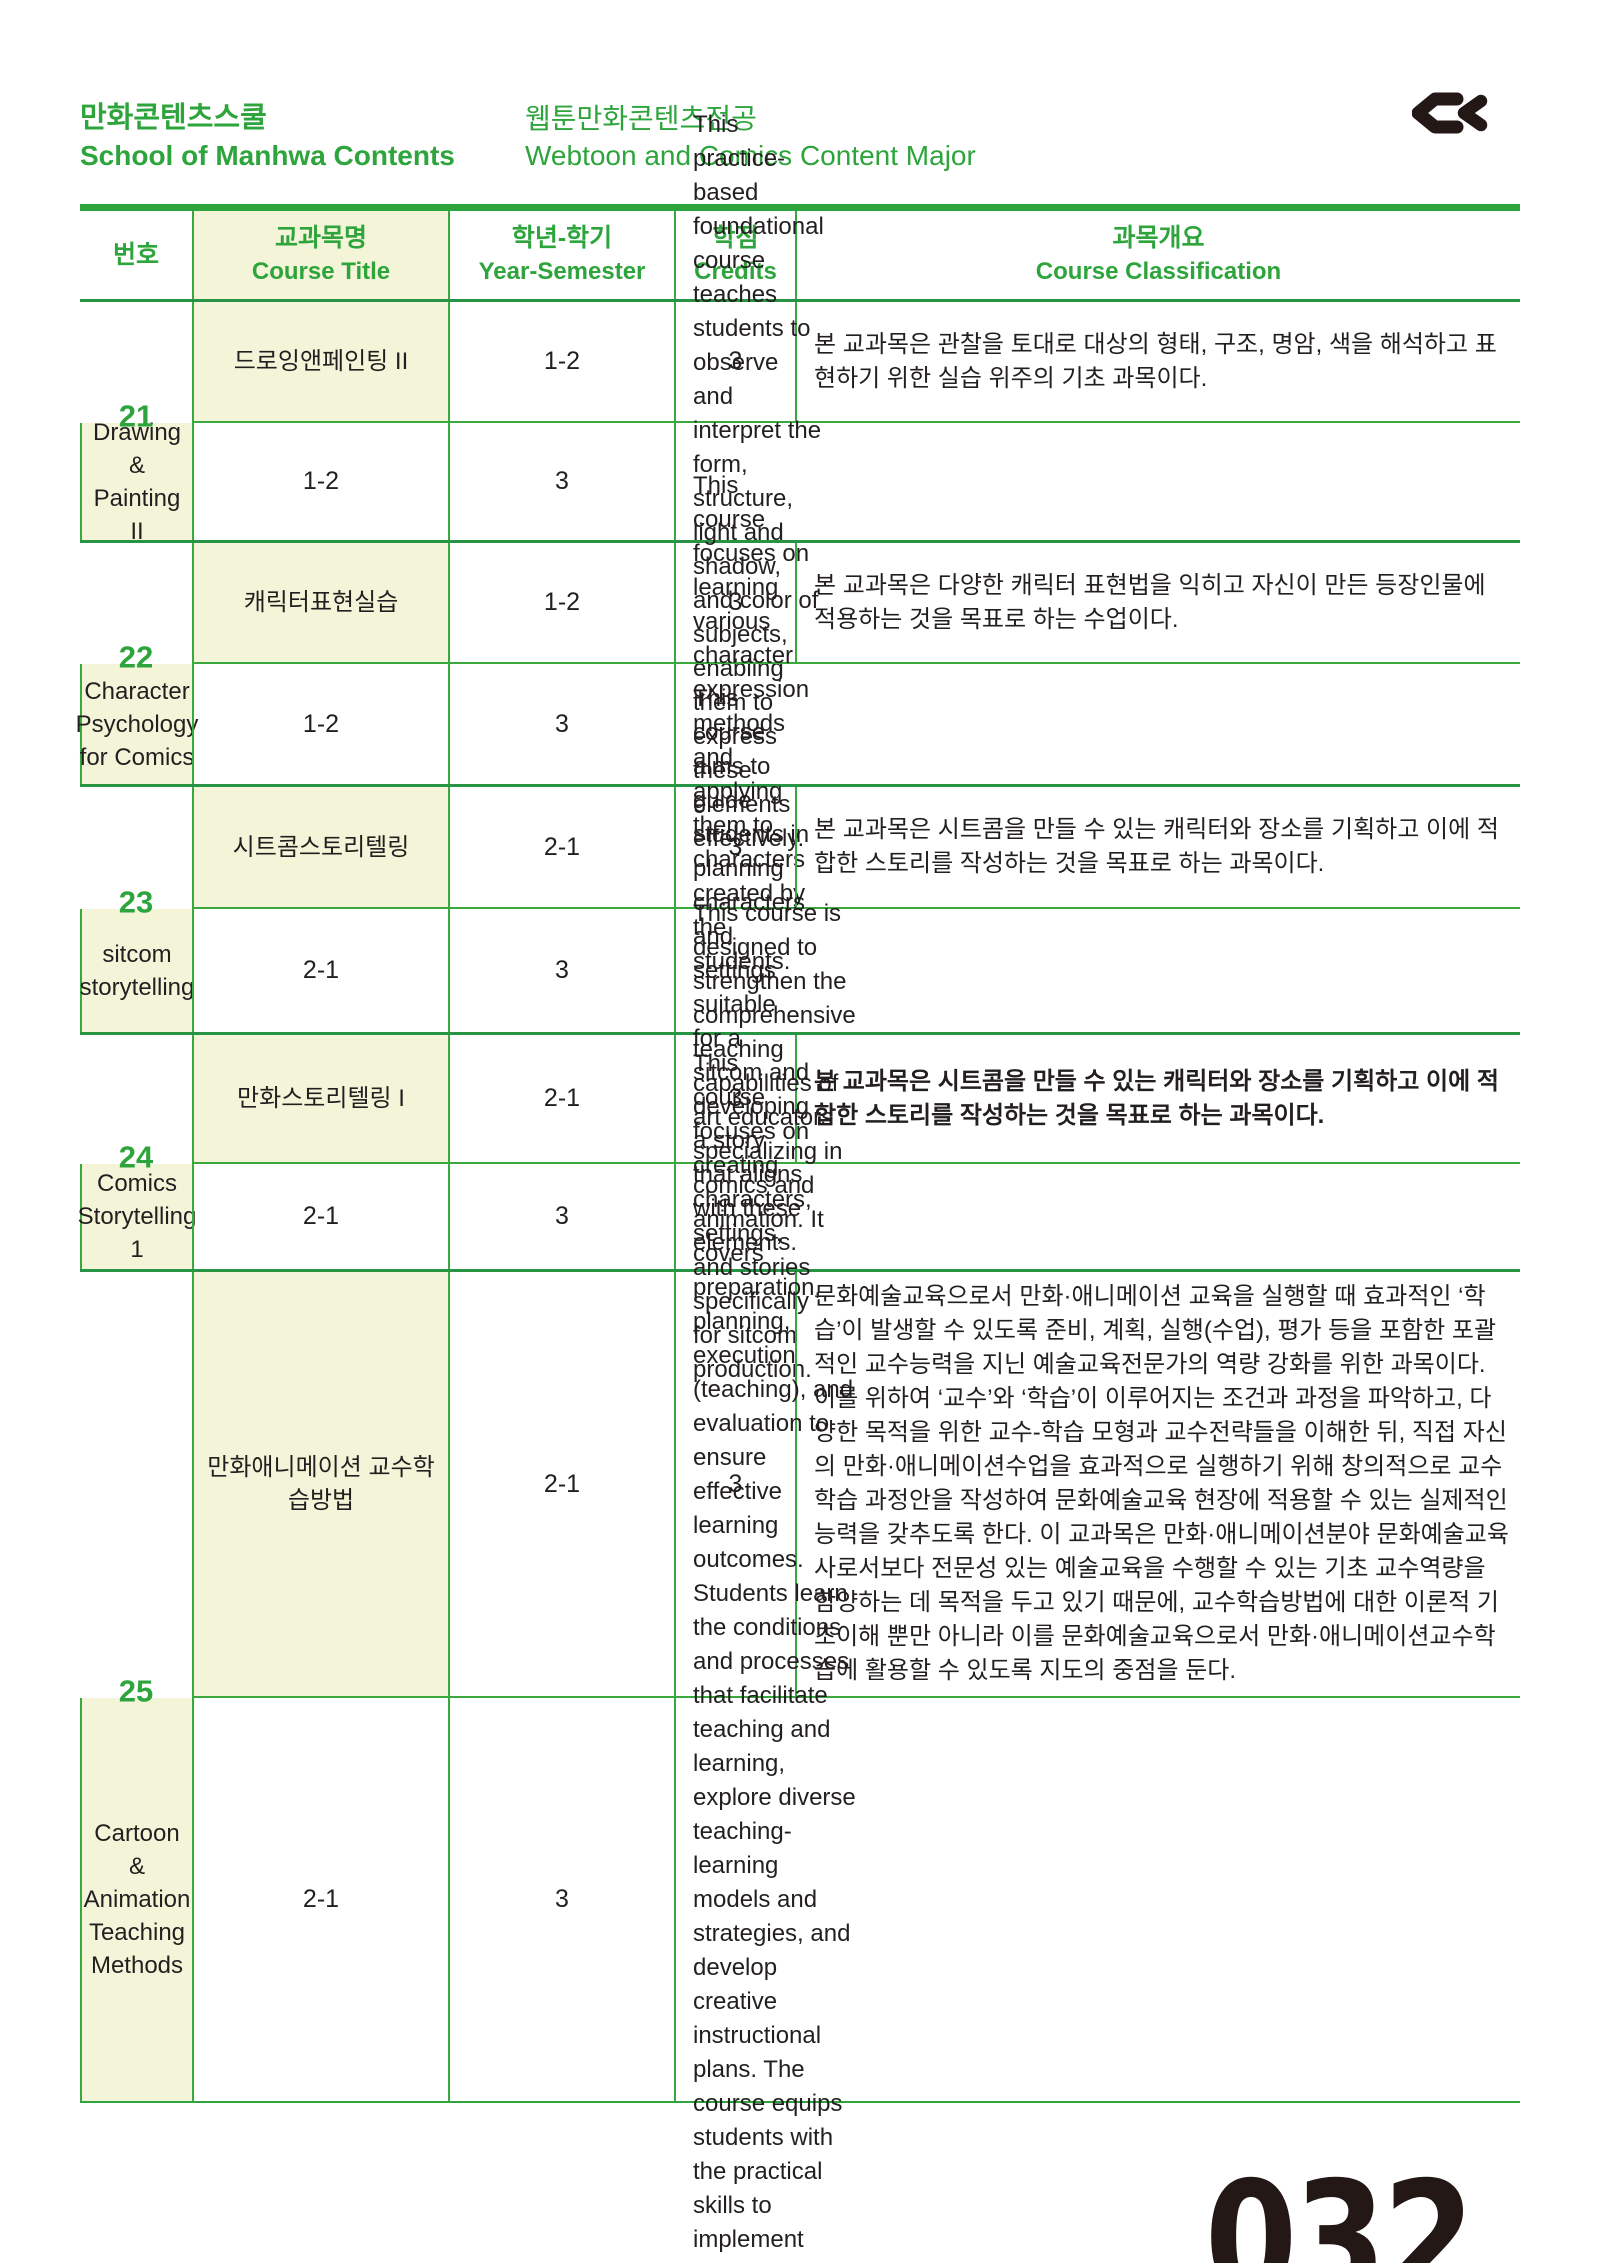 The height and width of the screenshot is (2263, 1600). What do you see at coordinates (267, 137) in the screenshot?
I see `school-name-block: 만화콘텐츠스쿨 School of Manhwa Contents` at bounding box center [267, 137].